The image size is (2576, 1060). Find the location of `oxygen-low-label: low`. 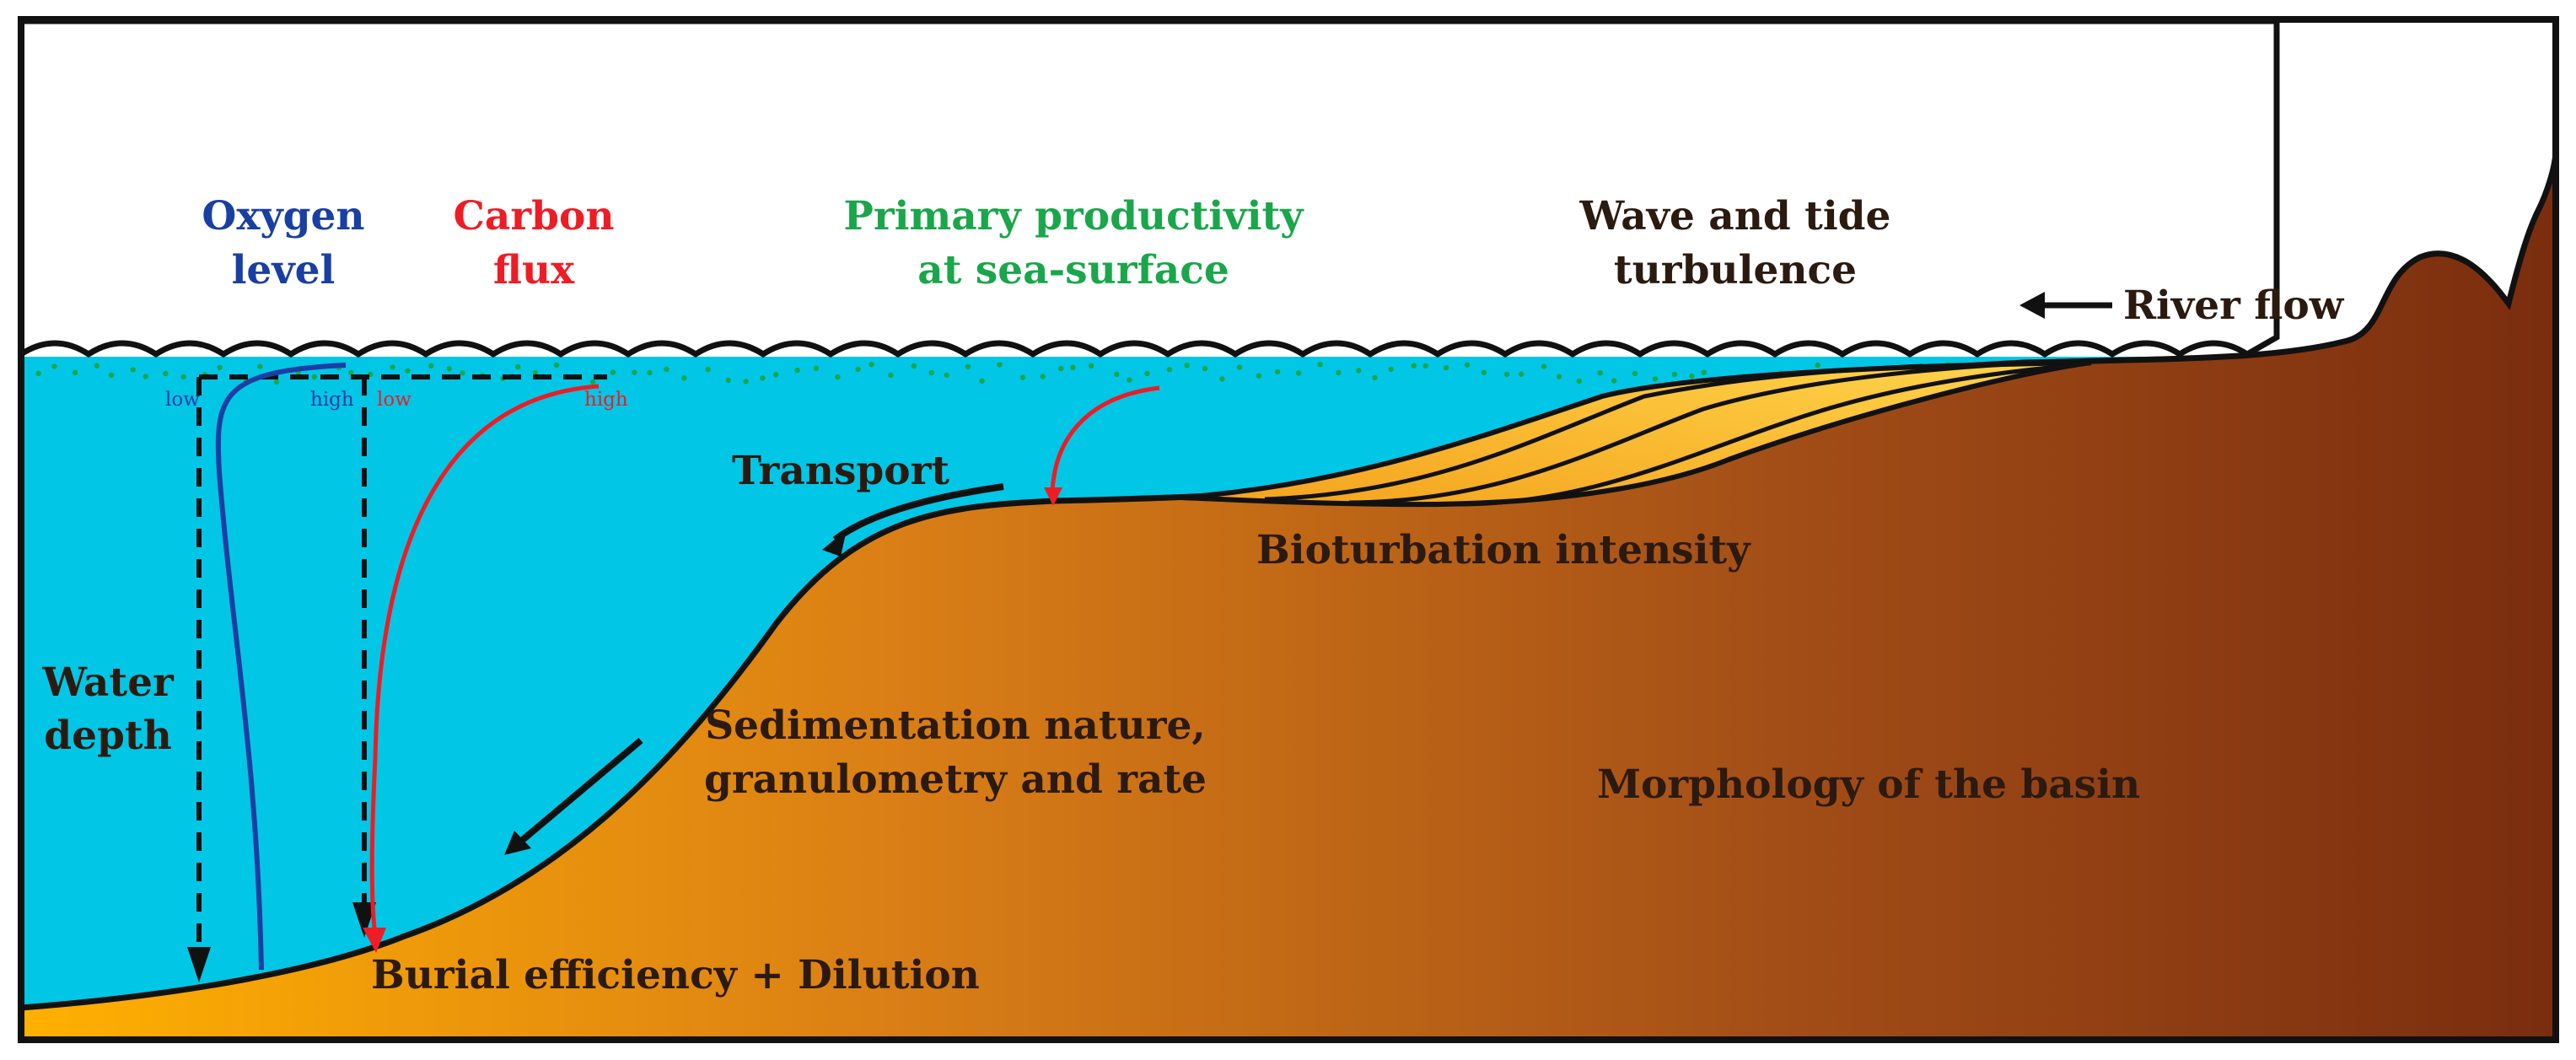

oxygen-low-label: low is located at coordinates (182, 400).